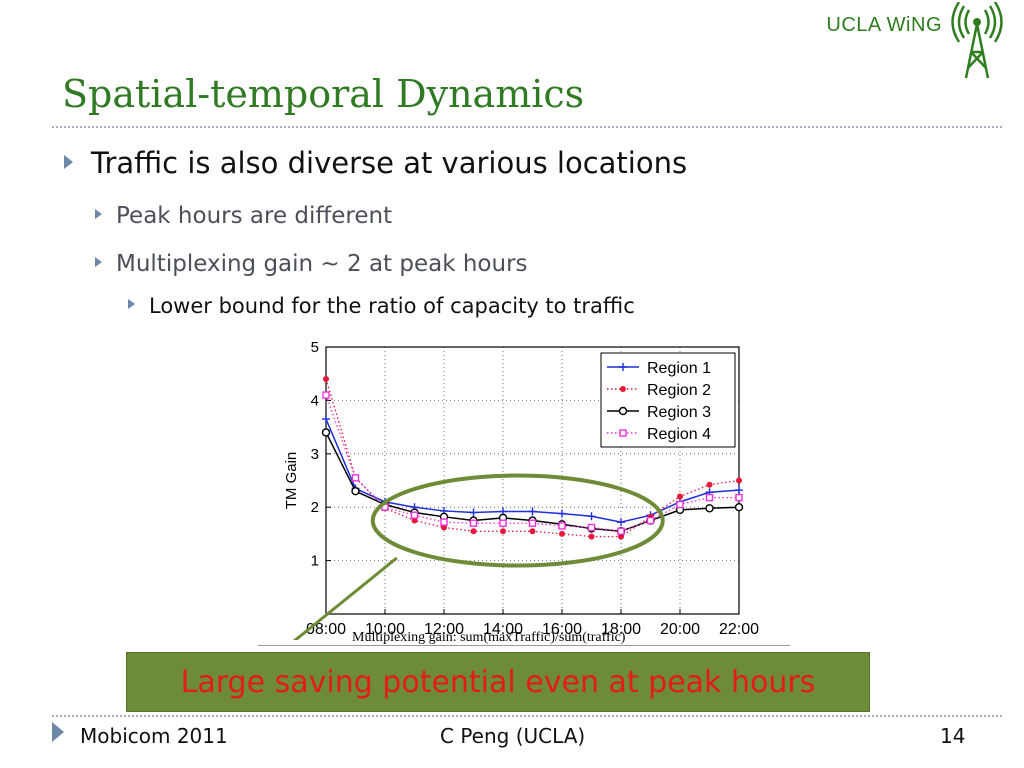  I want to click on x-tick-label: 20:00, so click(680, 629).